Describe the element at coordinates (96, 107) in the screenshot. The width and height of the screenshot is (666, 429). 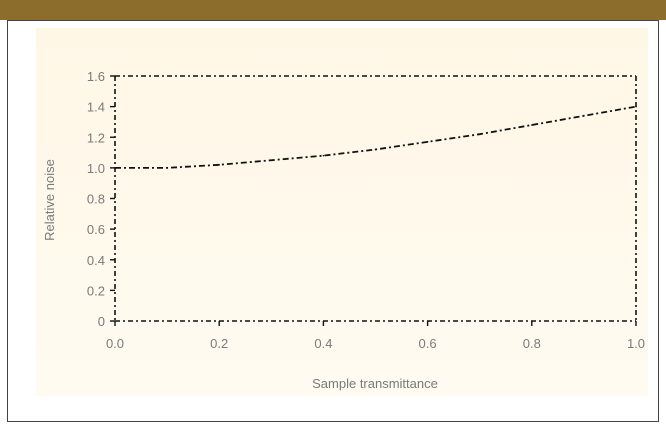
I see `y-tick-label: 1.4` at that location.